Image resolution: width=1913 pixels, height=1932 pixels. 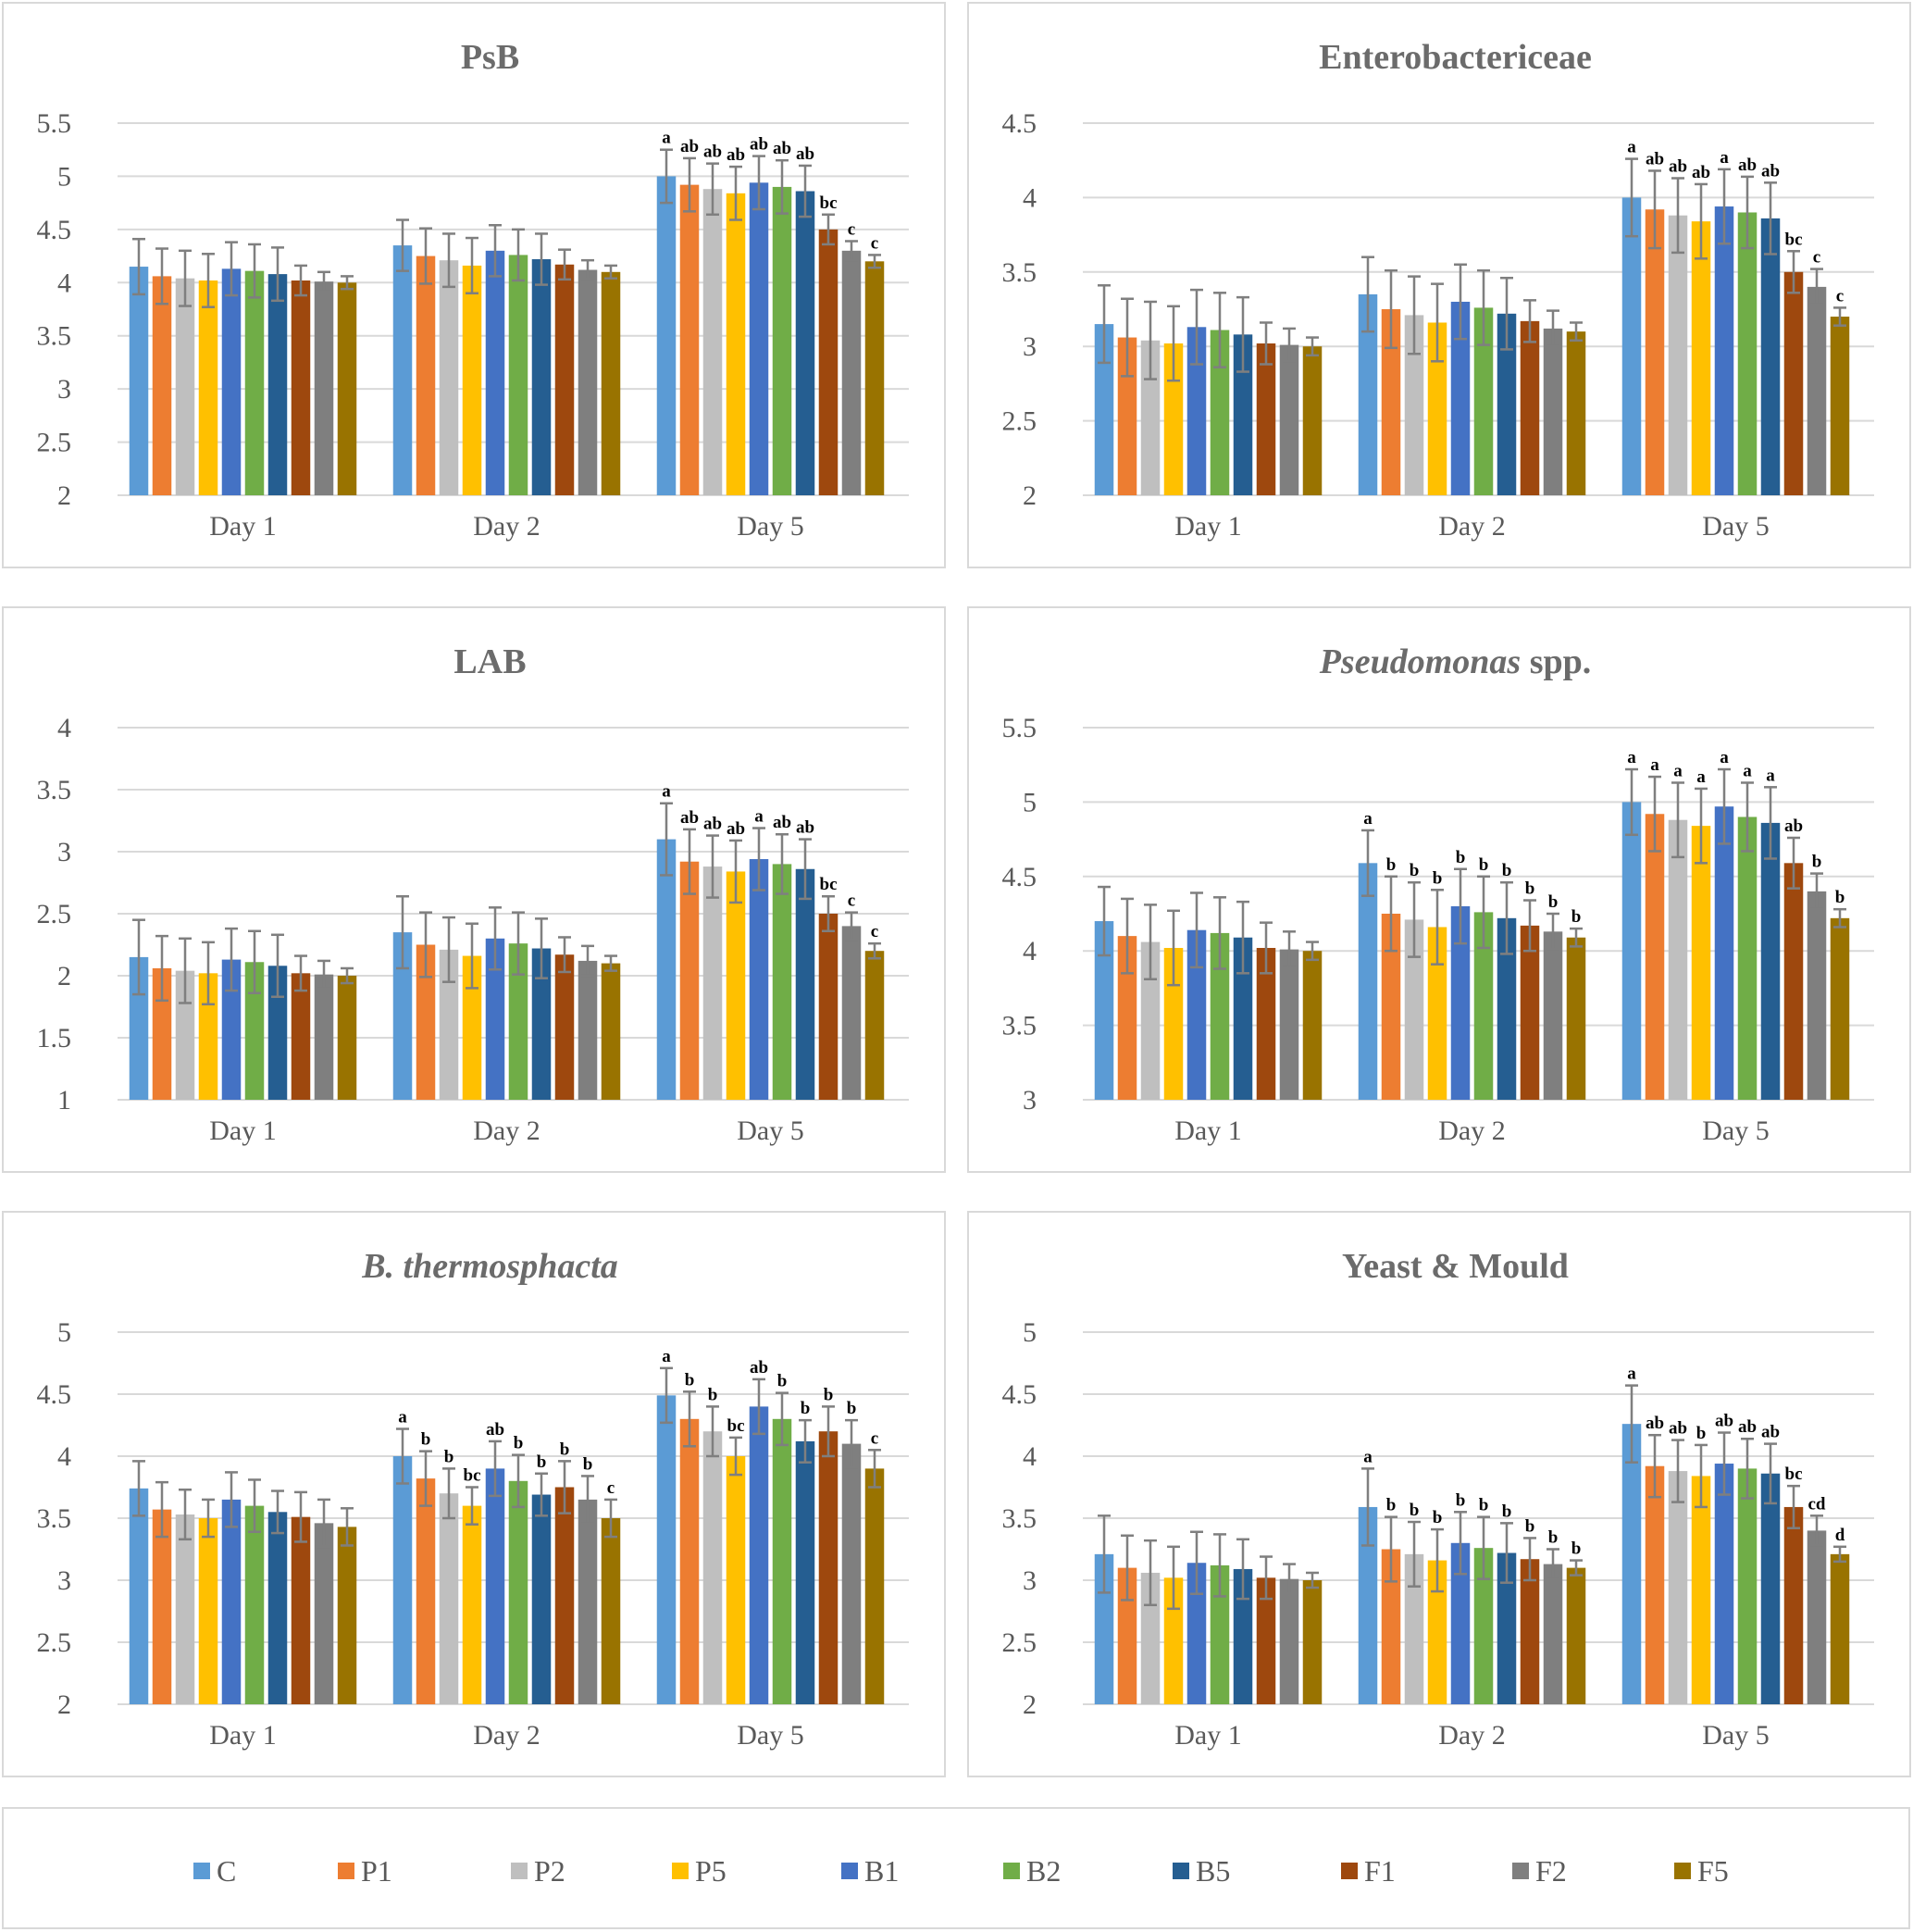 What do you see at coordinates (64, 1332) in the screenshot?
I see `y-tick-label: 5` at bounding box center [64, 1332].